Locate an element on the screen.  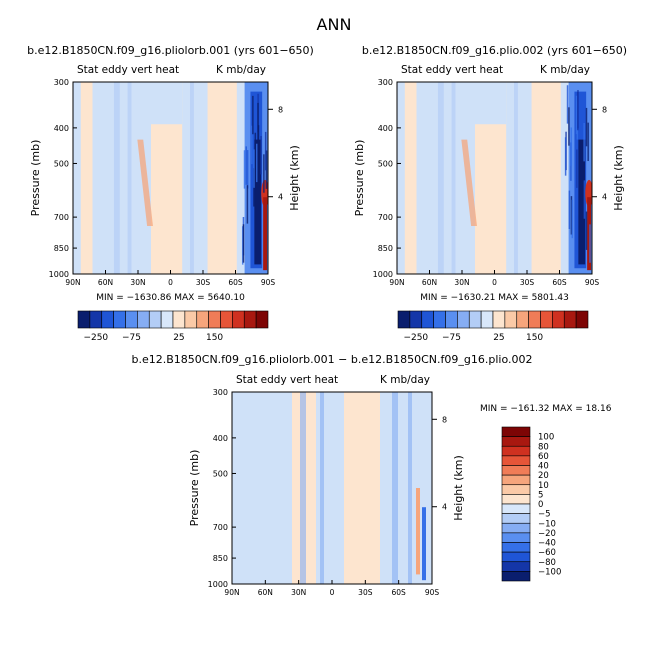
positive-band is located at coordinates (410, 178).